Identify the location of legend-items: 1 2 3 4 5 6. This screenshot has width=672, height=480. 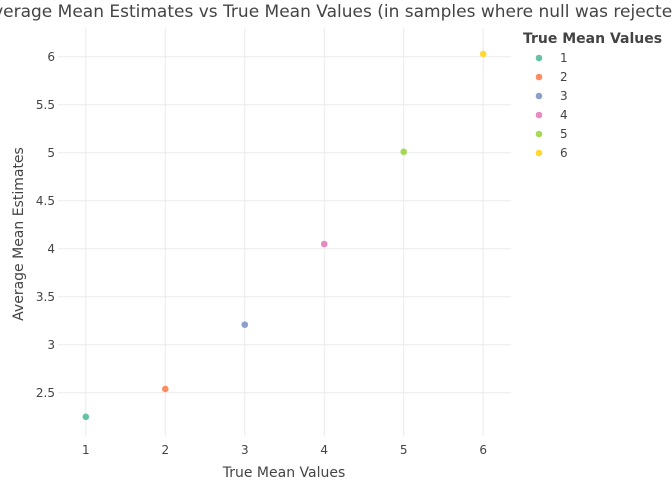
(551, 105).